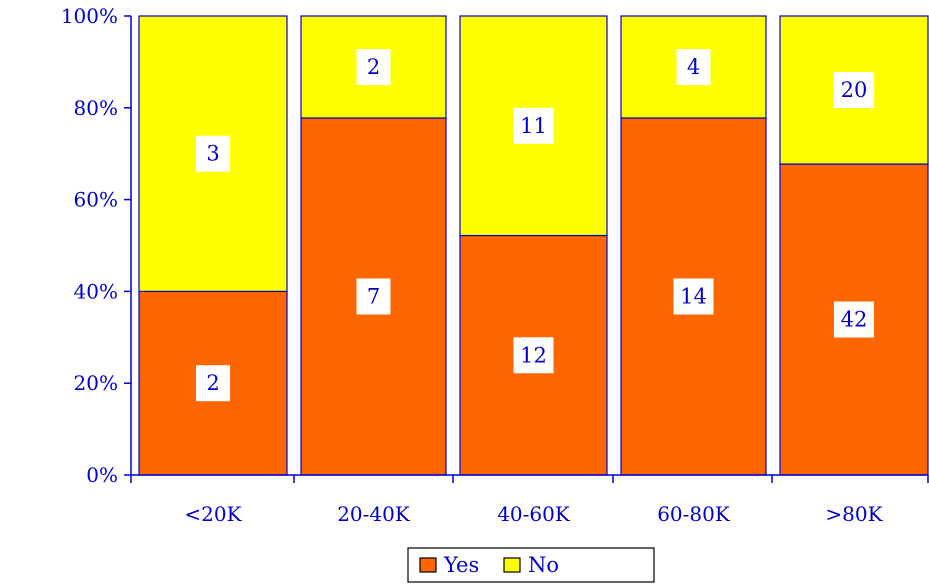  Describe the element at coordinates (512, 565) in the screenshot. I see `legend-swatch-no` at that location.